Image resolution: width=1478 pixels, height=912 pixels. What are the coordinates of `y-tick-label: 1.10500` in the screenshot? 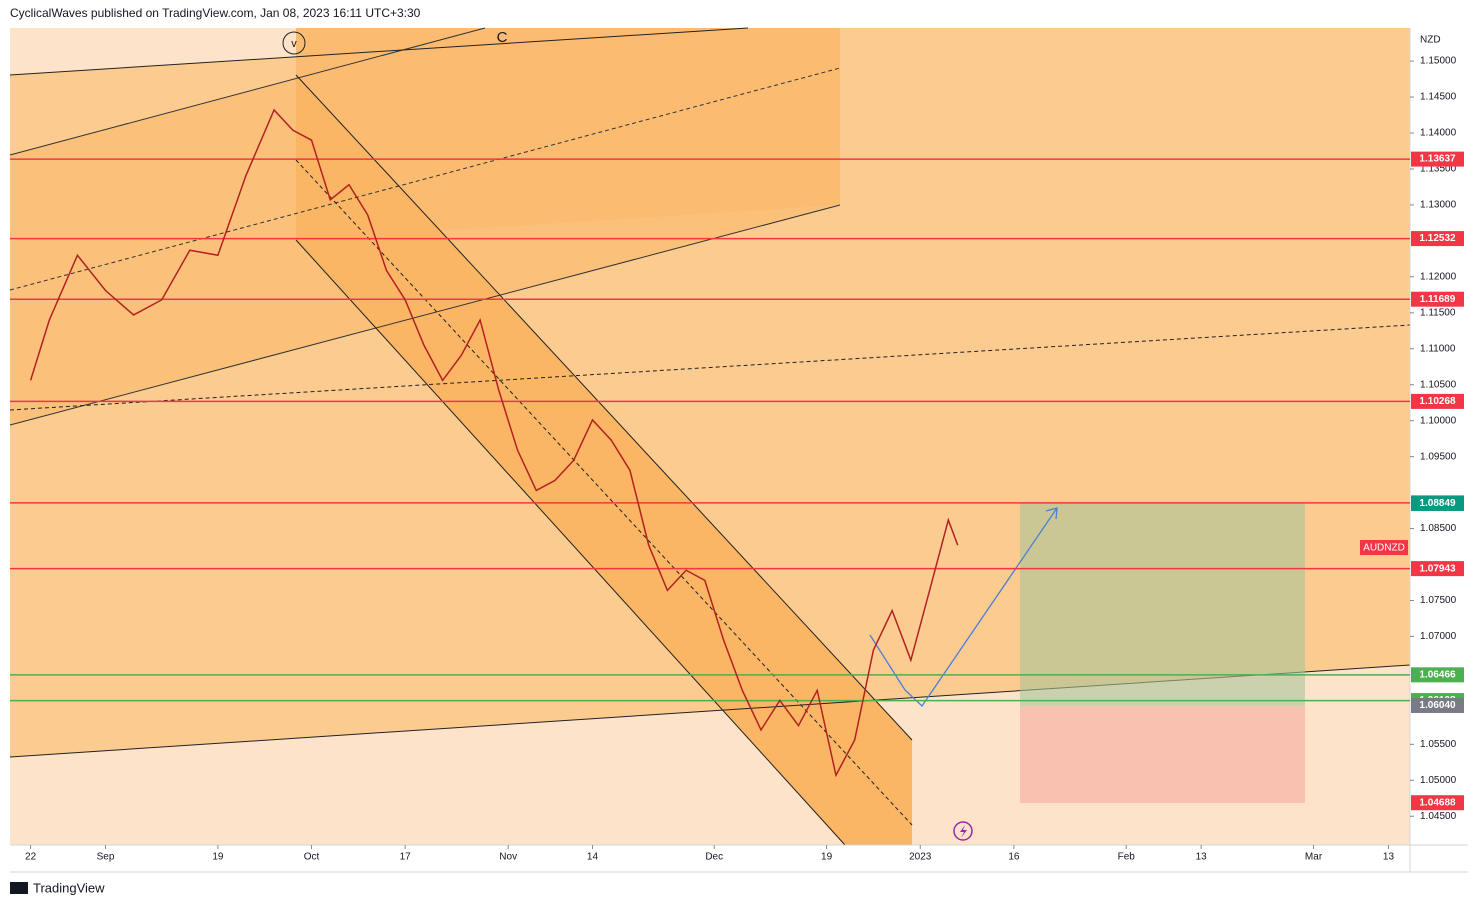 It's located at (1438, 384).